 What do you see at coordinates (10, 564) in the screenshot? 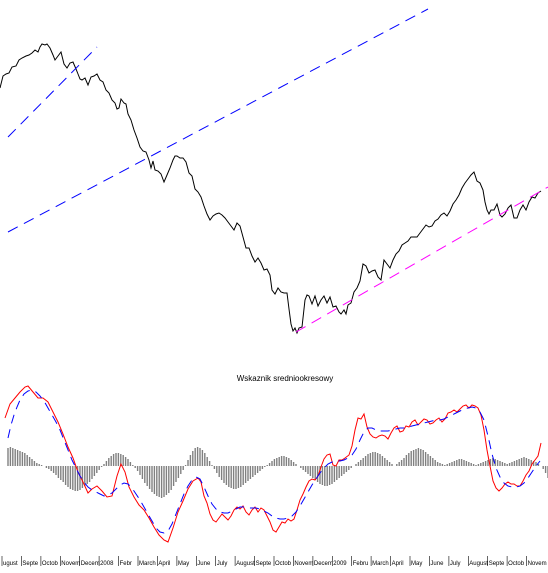
I see `x-tick-label: ugust` at bounding box center [10, 564].